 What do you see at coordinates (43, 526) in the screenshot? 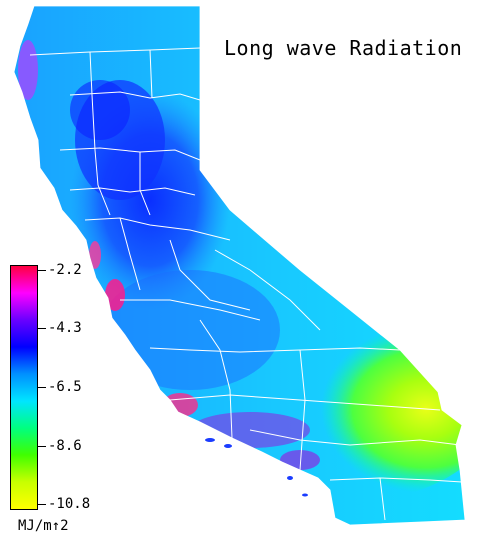
I see `colorbar-unit-label: MJ/m↑2` at bounding box center [43, 526].